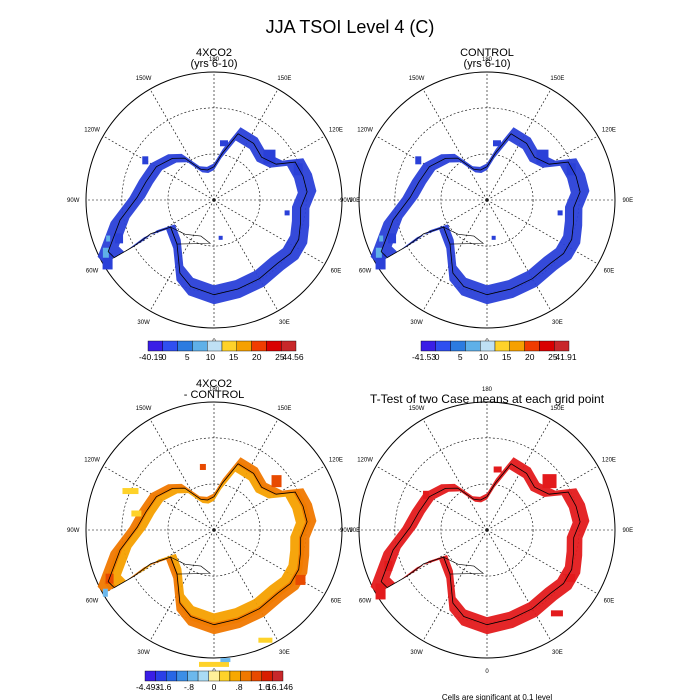  What do you see at coordinates (164, 357) in the screenshot?
I see `colorbar-label: 0` at bounding box center [164, 357].